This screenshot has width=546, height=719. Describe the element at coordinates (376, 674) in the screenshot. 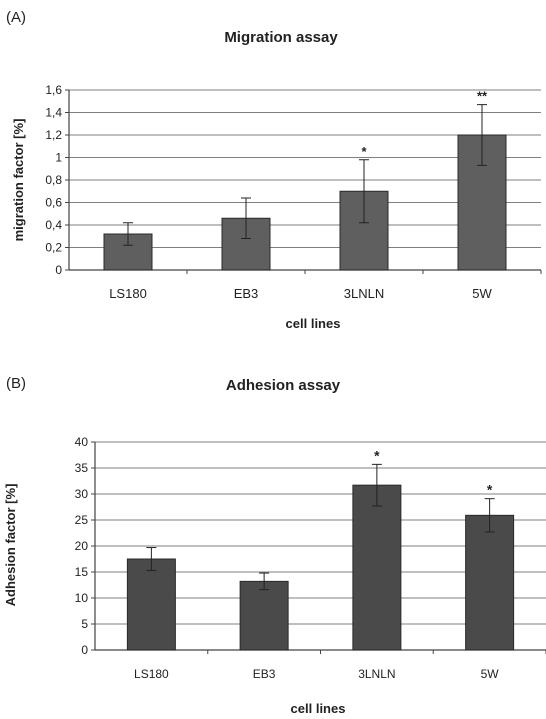

I see `panel-b-category-label: 3LNLN` at that location.